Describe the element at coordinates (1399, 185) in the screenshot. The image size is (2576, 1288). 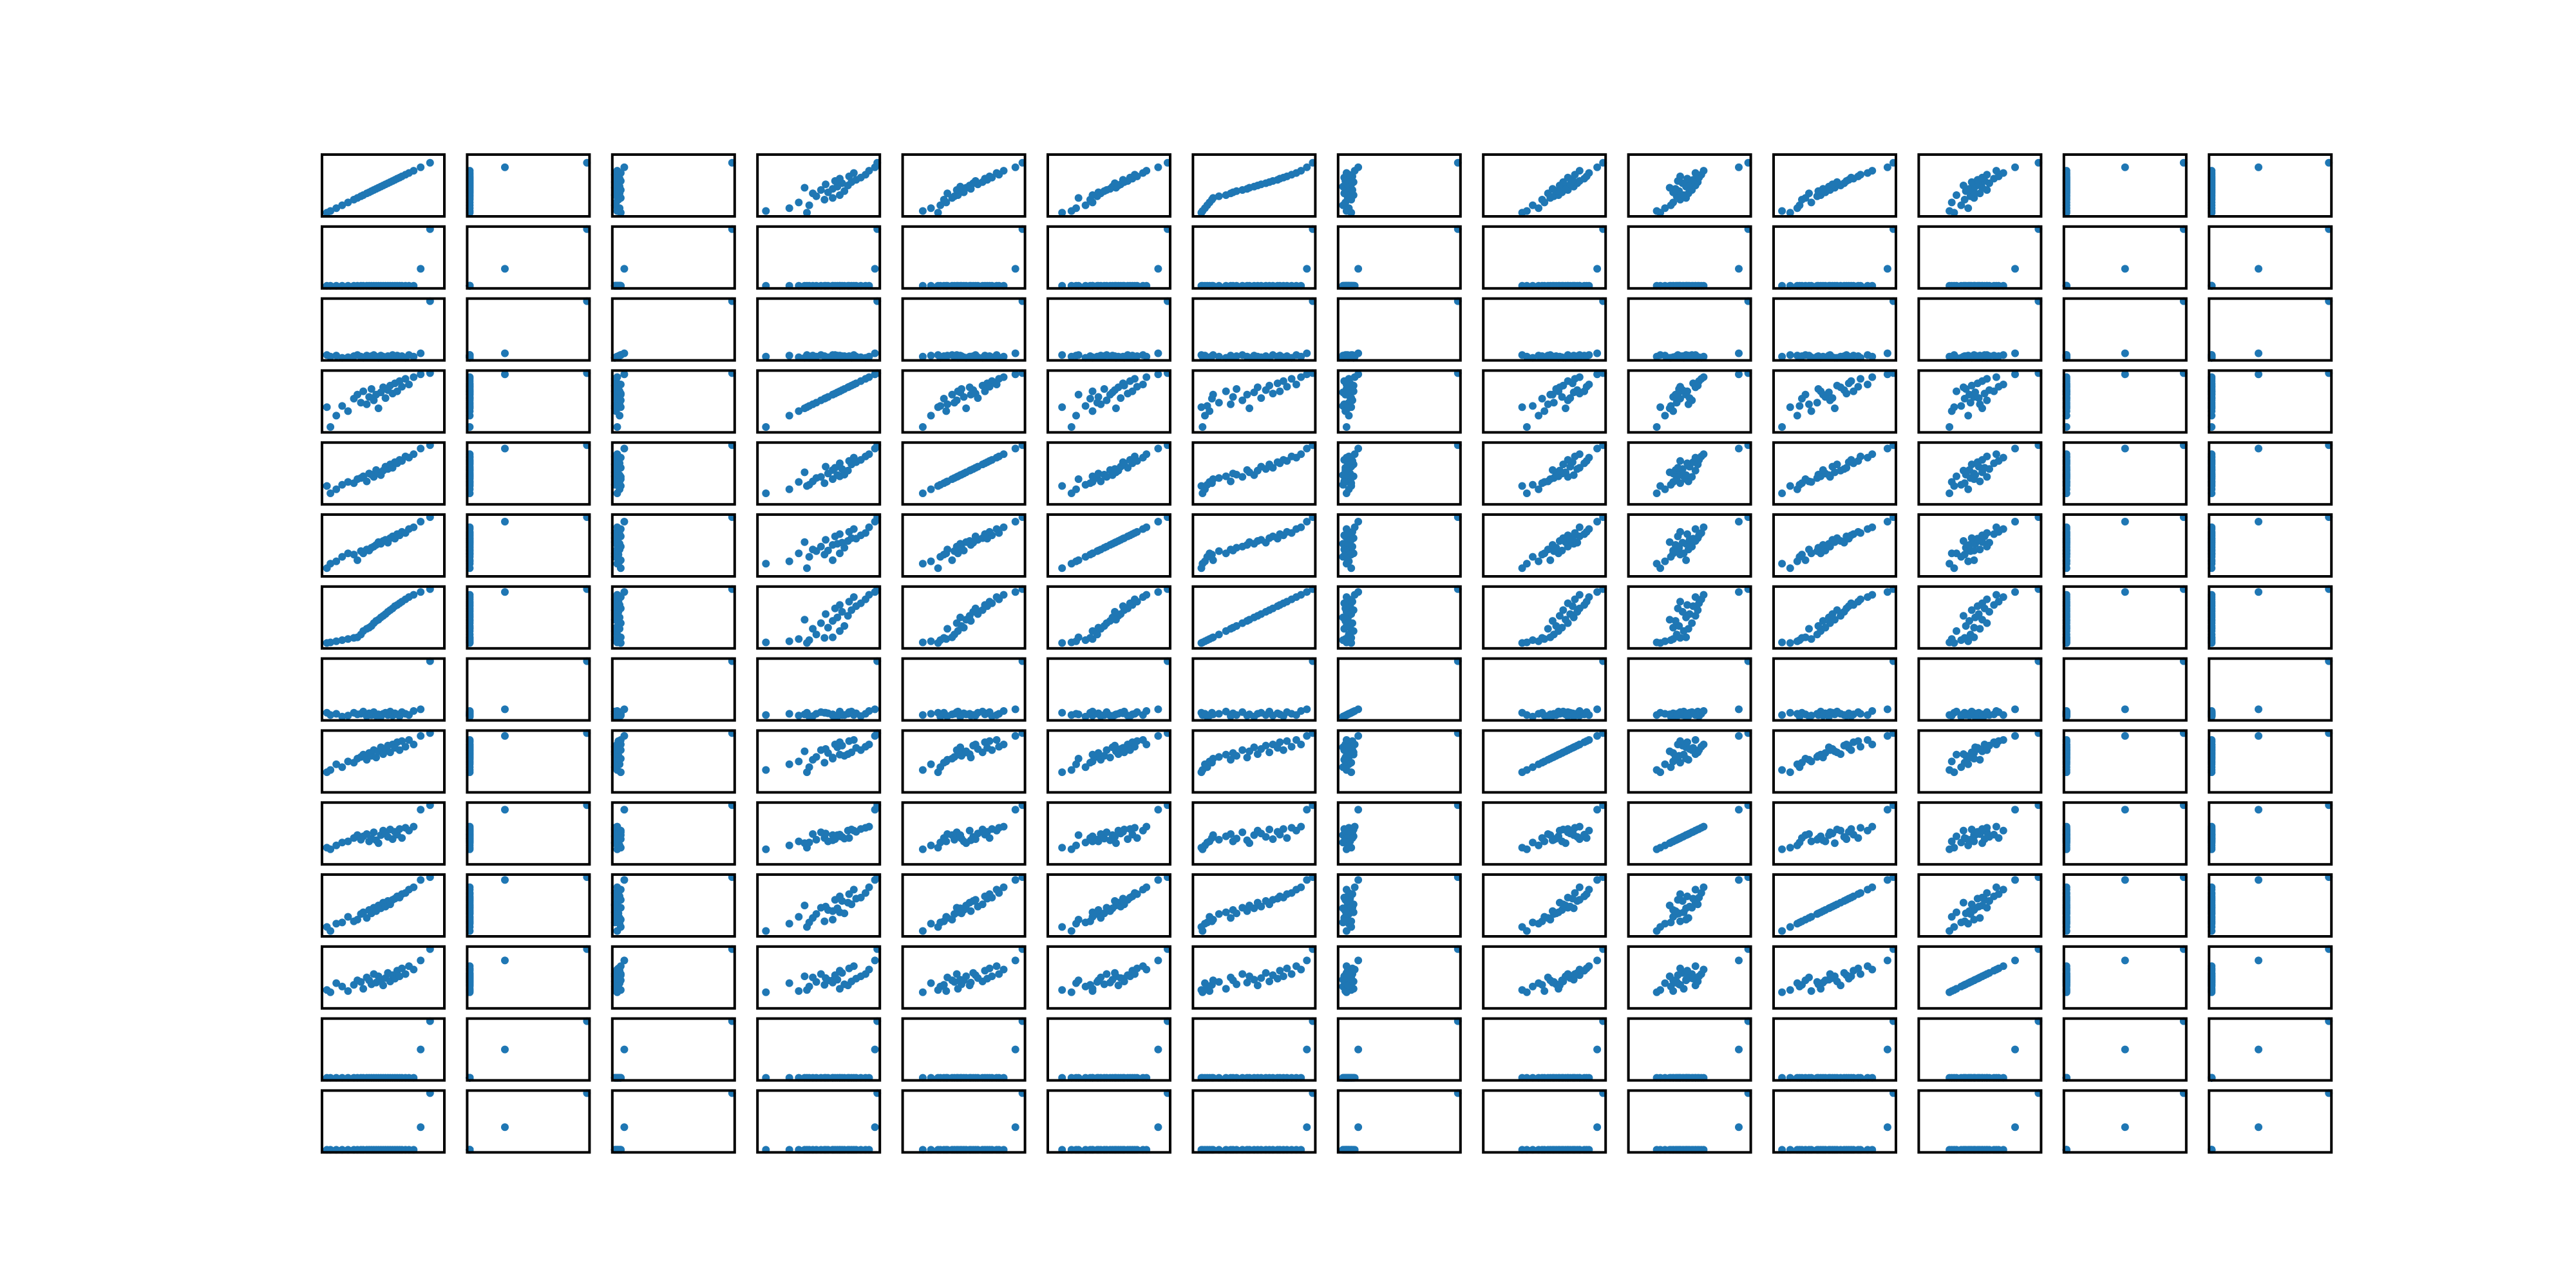
I see `panel-v1-vs-v8` at that location.